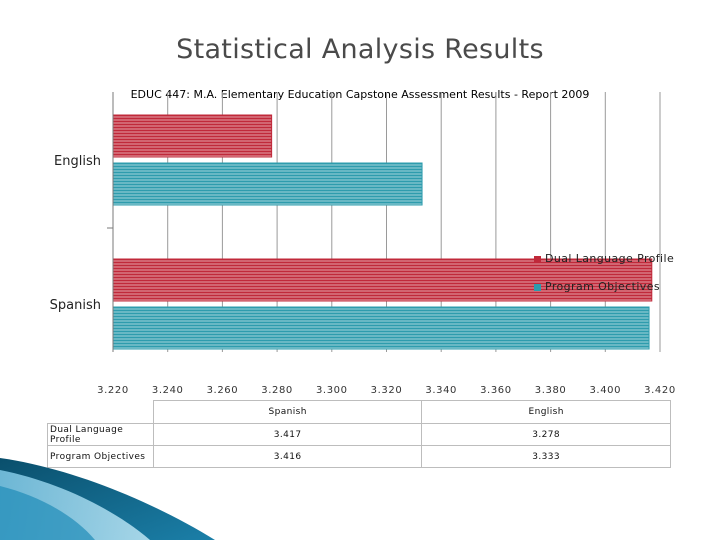 The width and height of the screenshot is (720, 540). What do you see at coordinates (382, 280) in the screenshot?
I see `bar-spanish-dual-language-profile` at bounding box center [382, 280].